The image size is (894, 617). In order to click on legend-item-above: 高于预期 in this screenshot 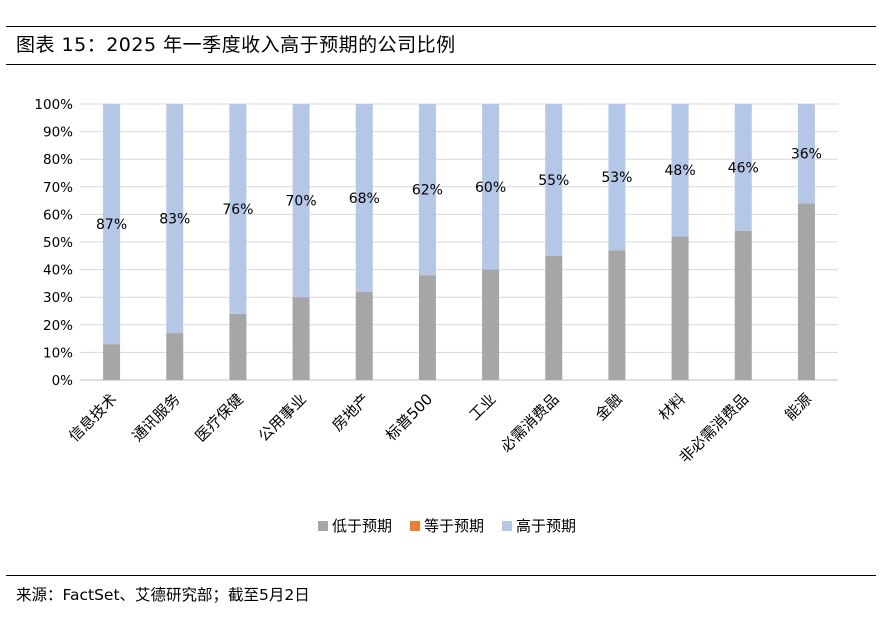, I will do `click(539, 525)`.